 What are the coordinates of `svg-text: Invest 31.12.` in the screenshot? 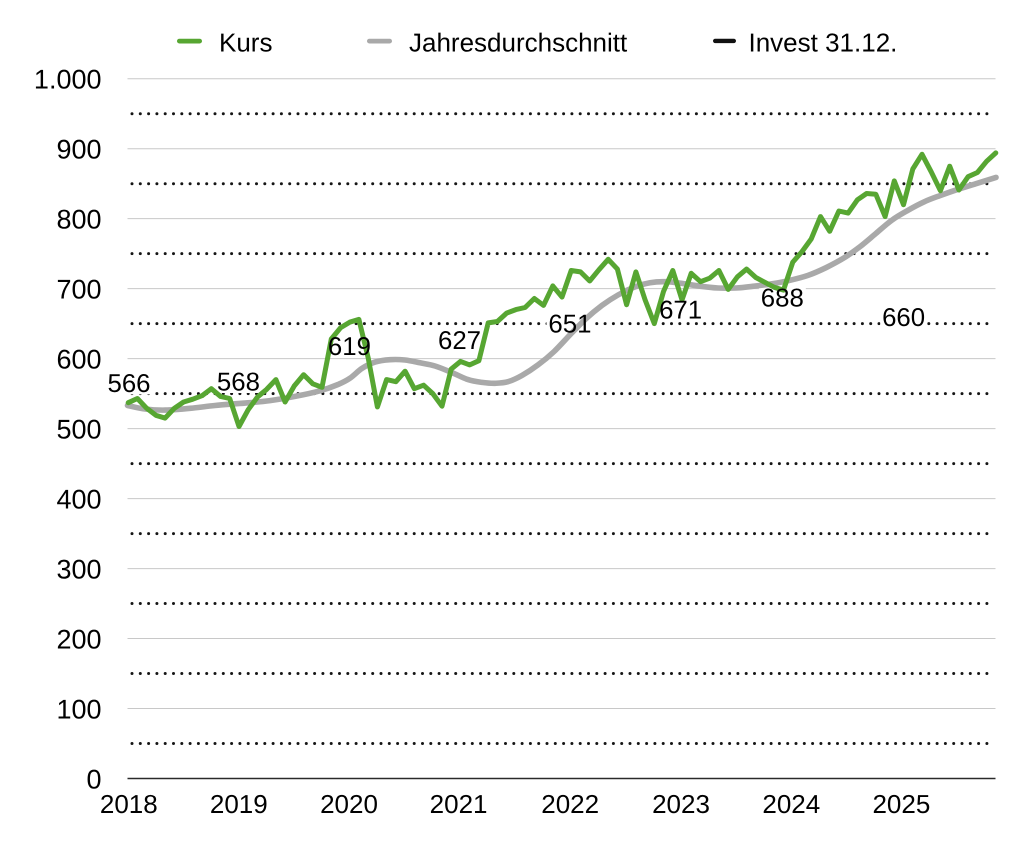 It's located at (823, 43).